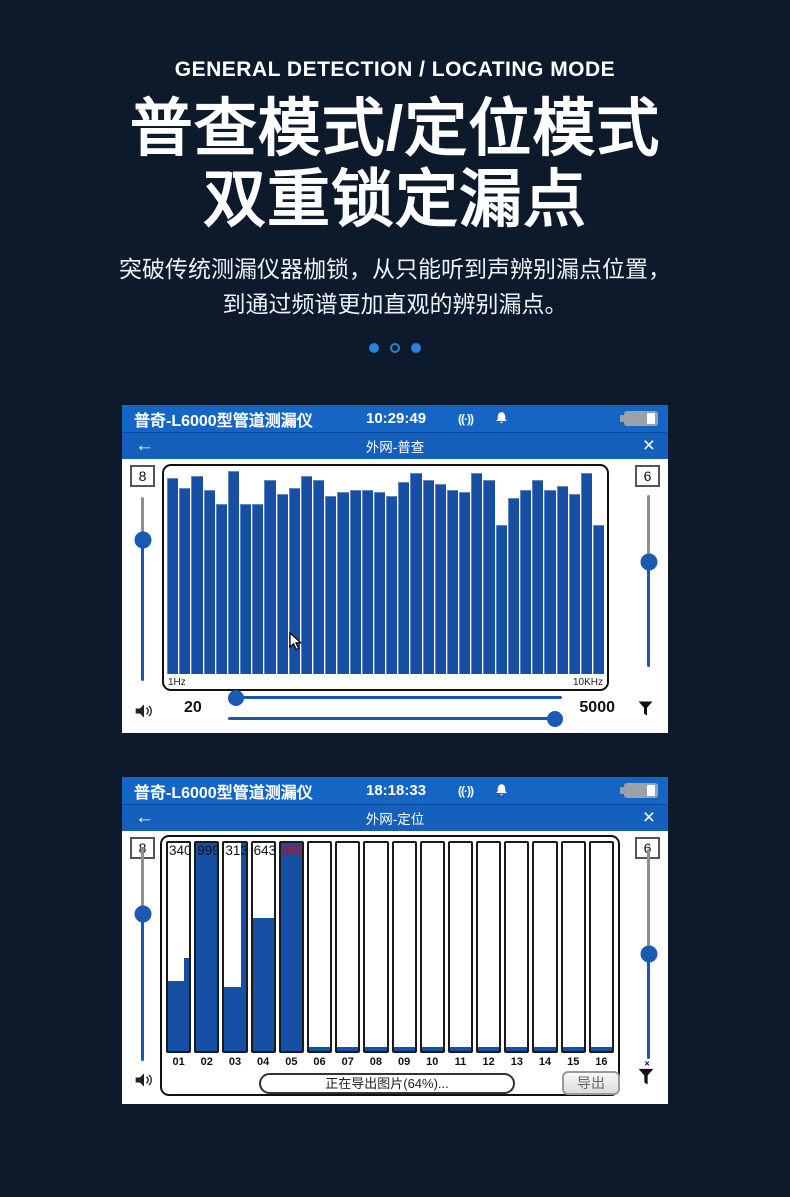  I want to click on channel-column: 999, so click(207, 947).